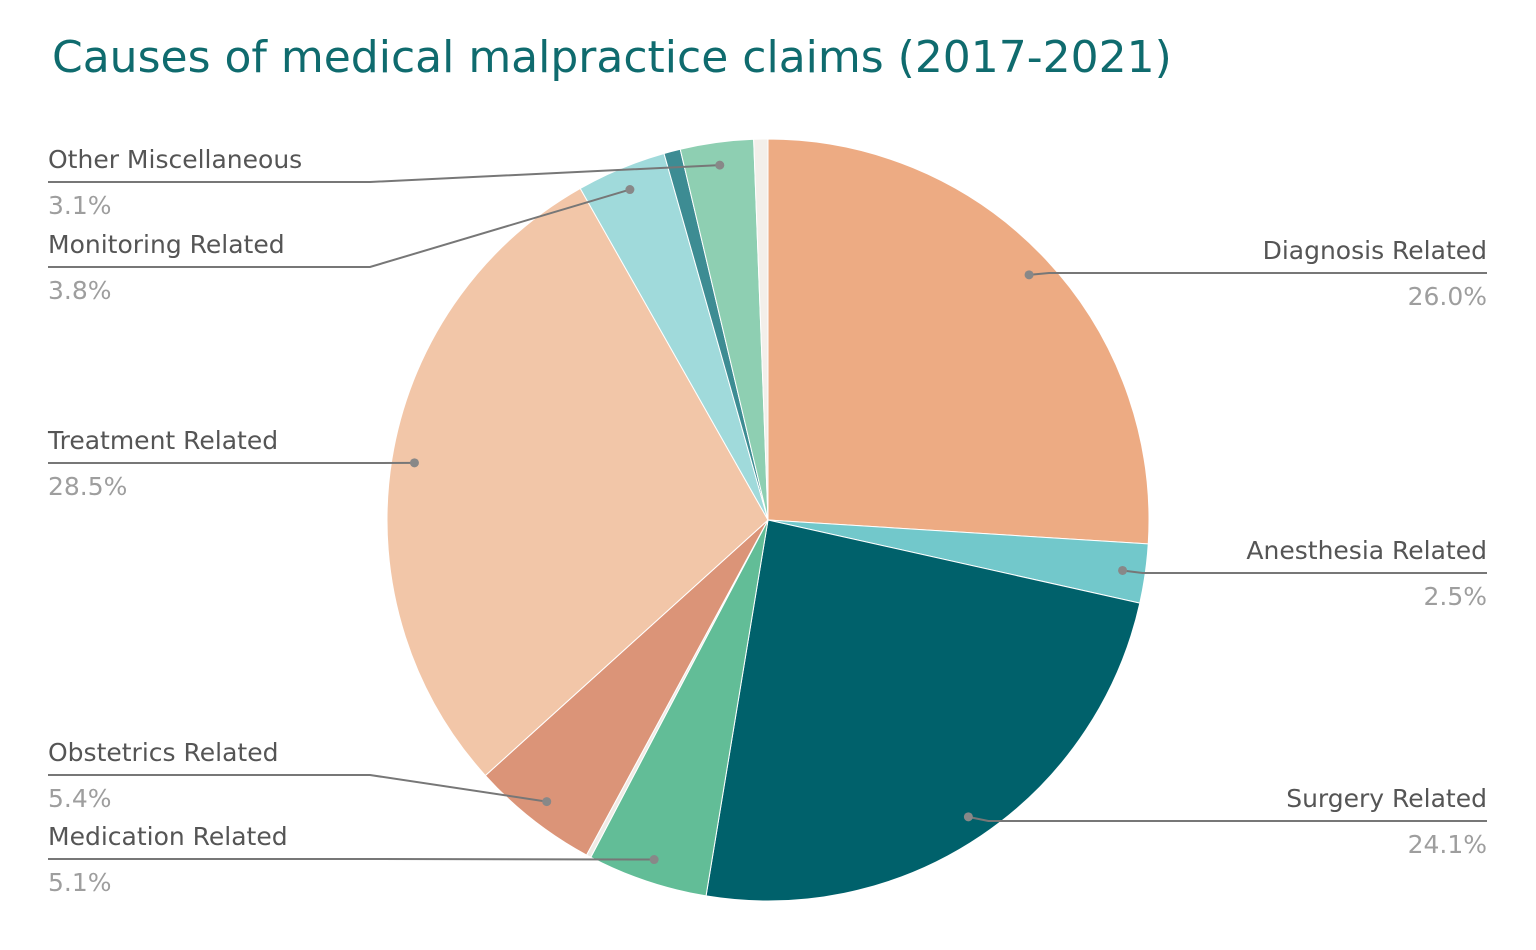 This screenshot has width=1536, height=950. I want to click on slice-value: 28.5%, so click(87, 486).